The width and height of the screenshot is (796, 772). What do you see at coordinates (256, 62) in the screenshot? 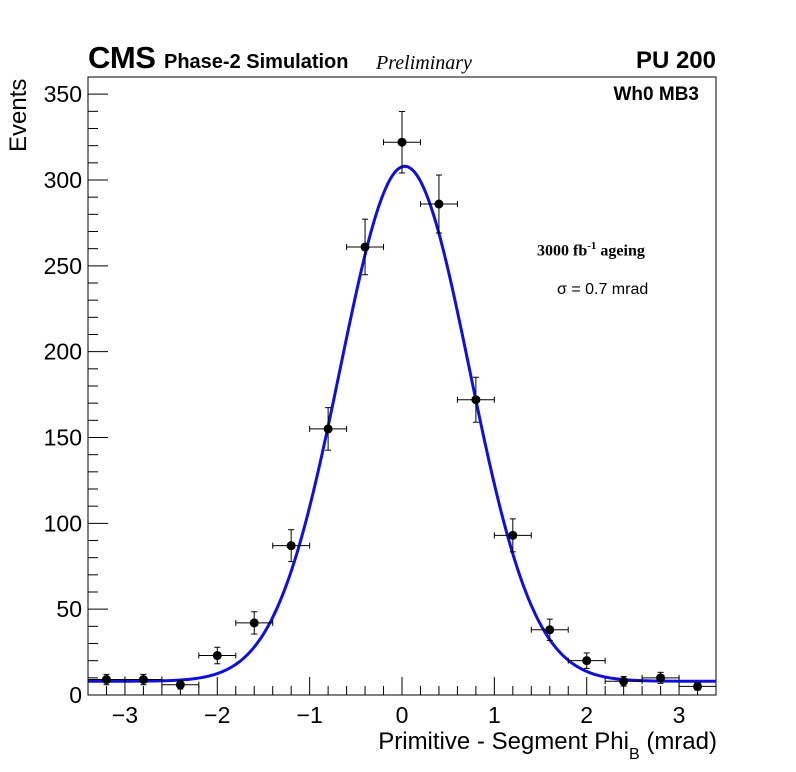
I see `simulation-label: Phase-2 Simulation` at bounding box center [256, 62].